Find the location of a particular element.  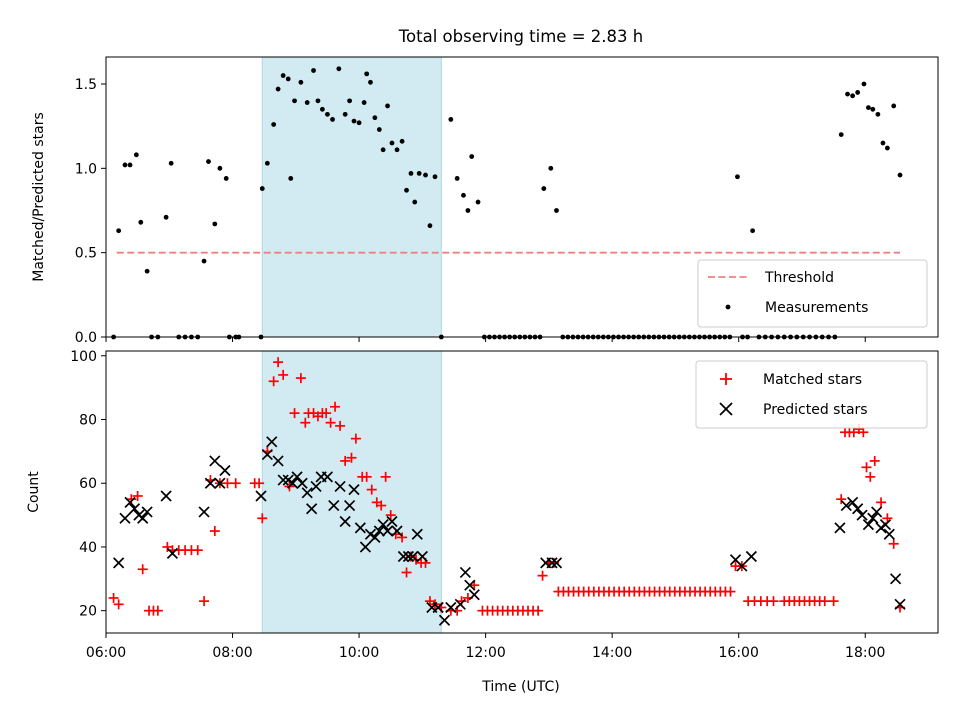

bottom-y-axis-label: Count is located at coordinates (34, 492).